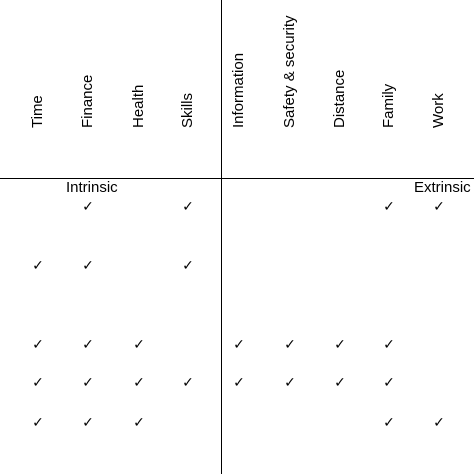 Image resolution: width=474 pixels, height=474 pixels. I want to click on column-header-label: Family, so click(388, 105).